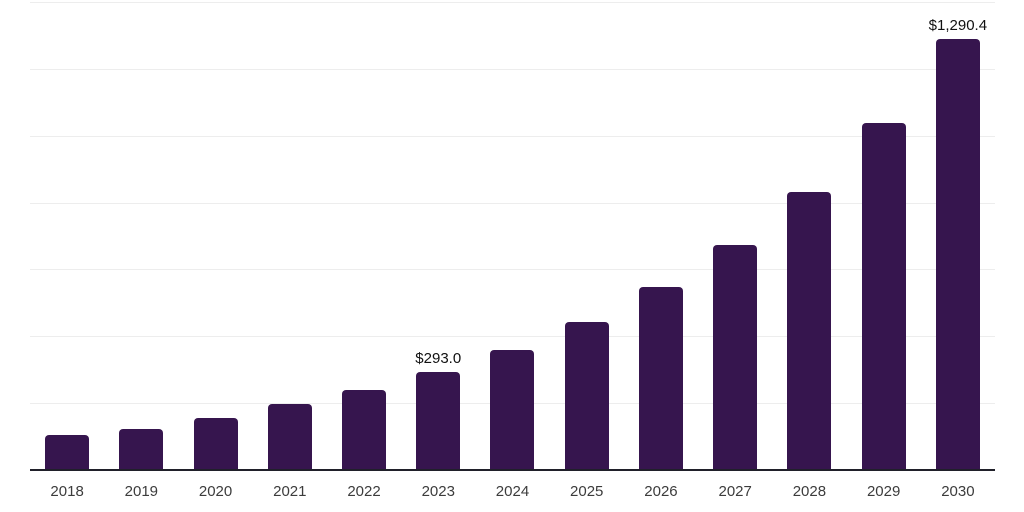 The image size is (1024, 512). I want to click on x-tick-label: 2020, so click(215, 491).